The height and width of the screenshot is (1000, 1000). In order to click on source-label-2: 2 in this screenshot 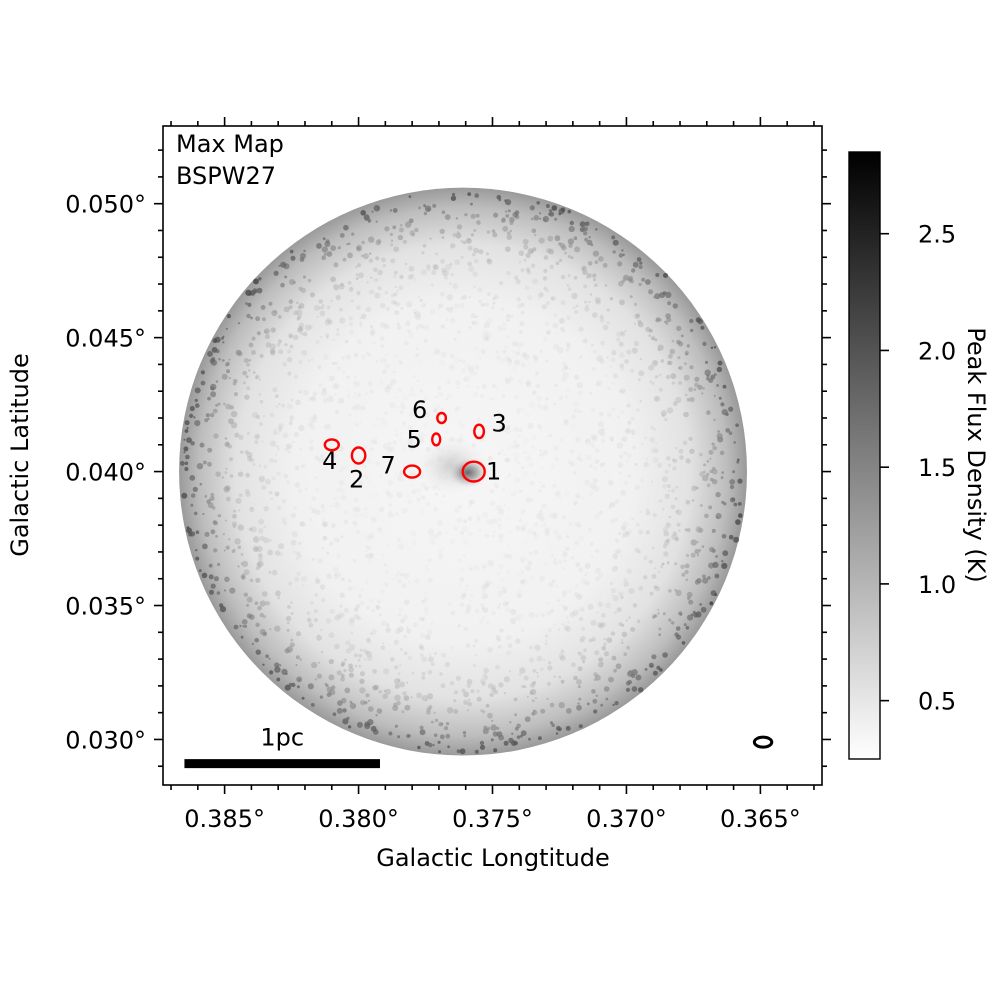, I will do `click(356, 480)`.